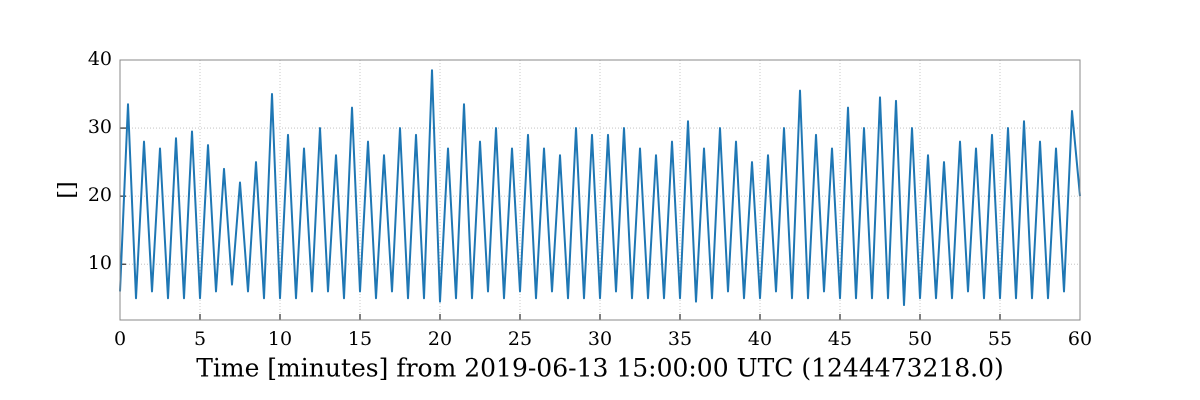 The height and width of the screenshot is (400, 1200). Describe the element at coordinates (840, 339) in the screenshot. I see `x-tick-label: 45` at that location.